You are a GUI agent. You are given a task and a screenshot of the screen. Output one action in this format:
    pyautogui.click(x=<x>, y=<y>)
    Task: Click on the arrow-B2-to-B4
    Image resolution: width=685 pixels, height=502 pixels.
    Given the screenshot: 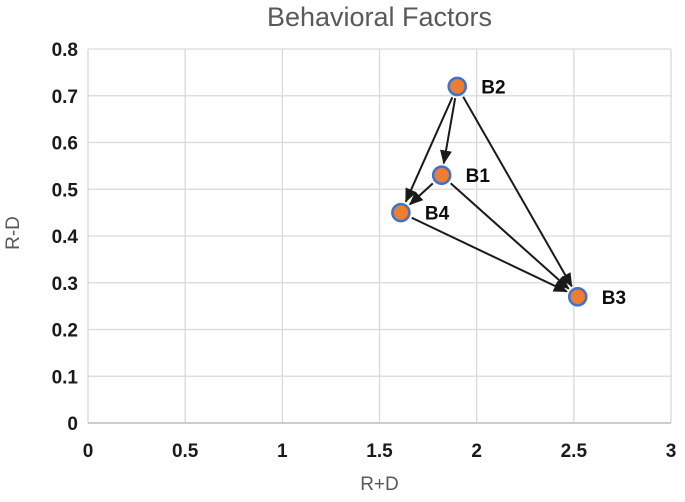 What is the action you would take?
    pyautogui.click(x=429, y=149)
    